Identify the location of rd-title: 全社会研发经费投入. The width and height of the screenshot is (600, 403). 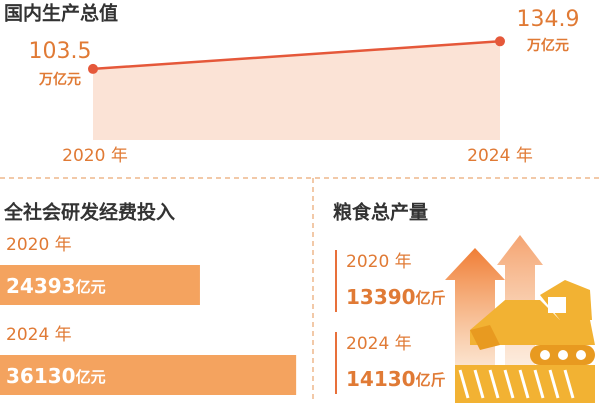
(89, 212).